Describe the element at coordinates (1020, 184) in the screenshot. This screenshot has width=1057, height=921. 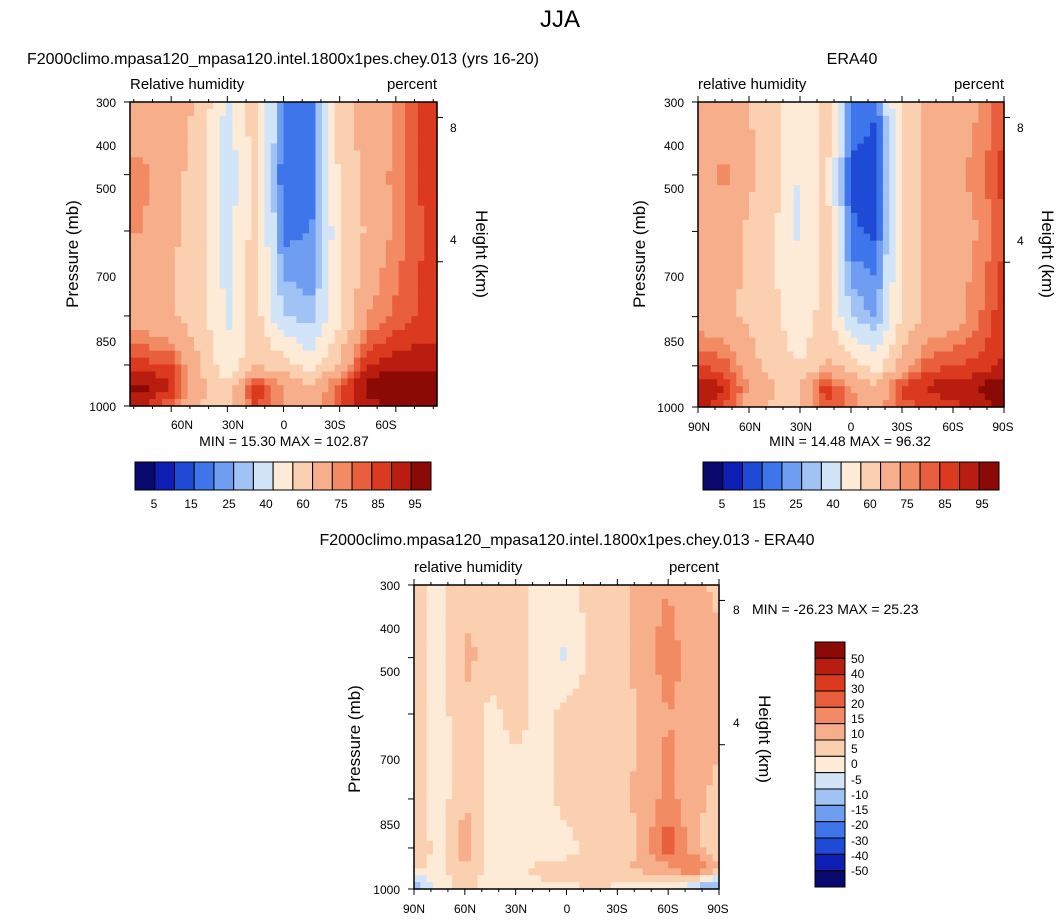
I see `height-axis: 8 4` at that location.